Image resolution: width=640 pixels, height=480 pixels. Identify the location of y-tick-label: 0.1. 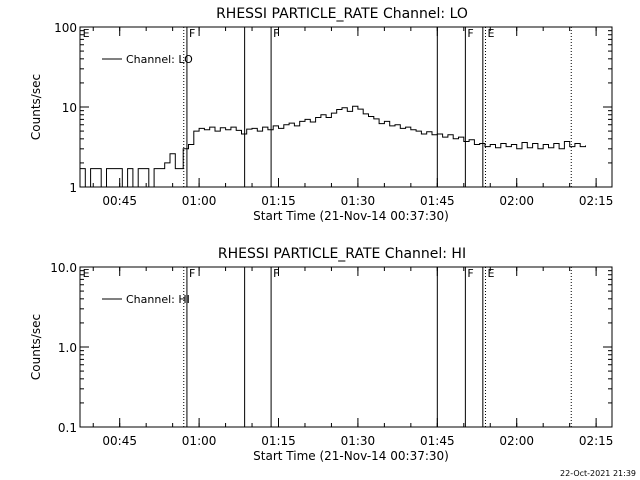
(67, 428).